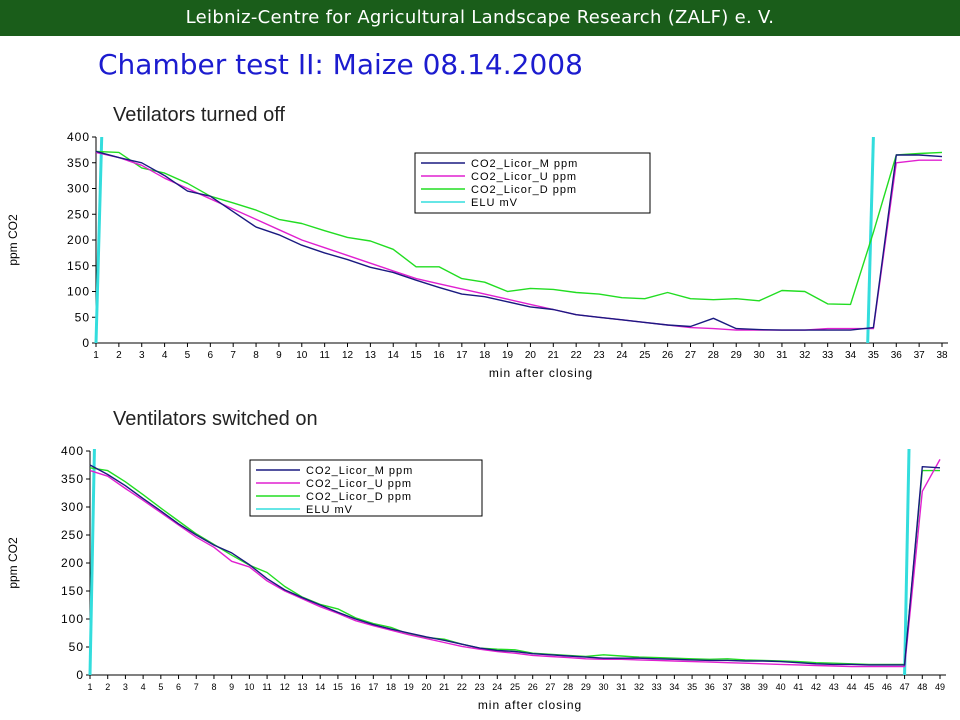 The width and height of the screenshot is (960, 720). Describe the element at coordinates (798, 687) in the screenshot. I see `x-tick-label: 41` at that location.